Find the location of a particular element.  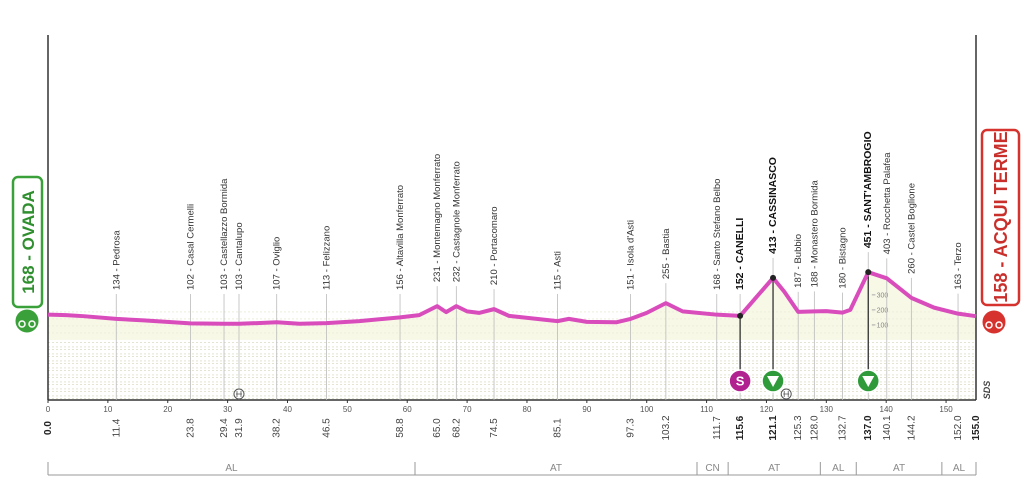

km-label: 121.1 is located at coordinates (773, 427).